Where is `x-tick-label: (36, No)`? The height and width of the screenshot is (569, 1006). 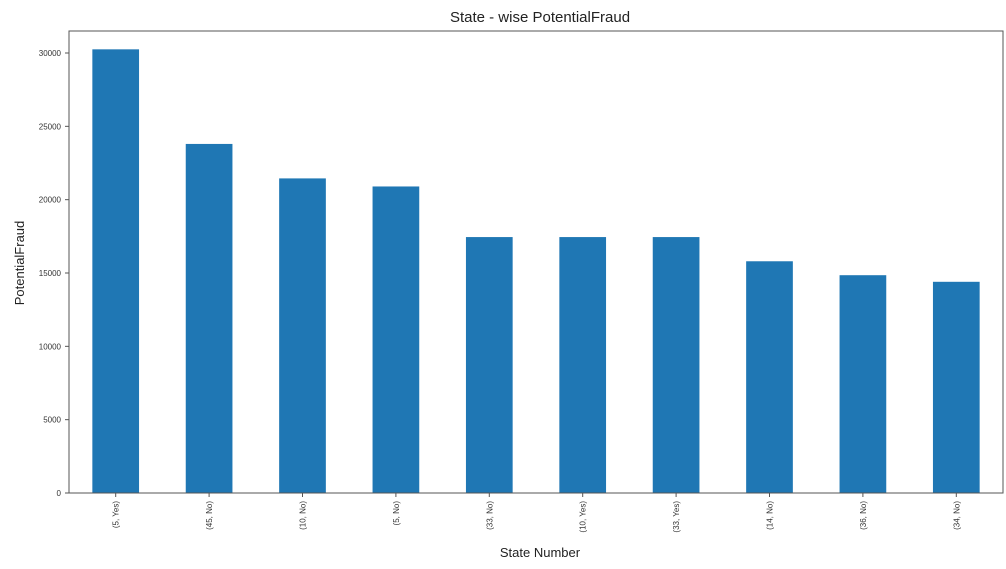 x-tick-label: (36, No) is located at coordinates (863, 515).